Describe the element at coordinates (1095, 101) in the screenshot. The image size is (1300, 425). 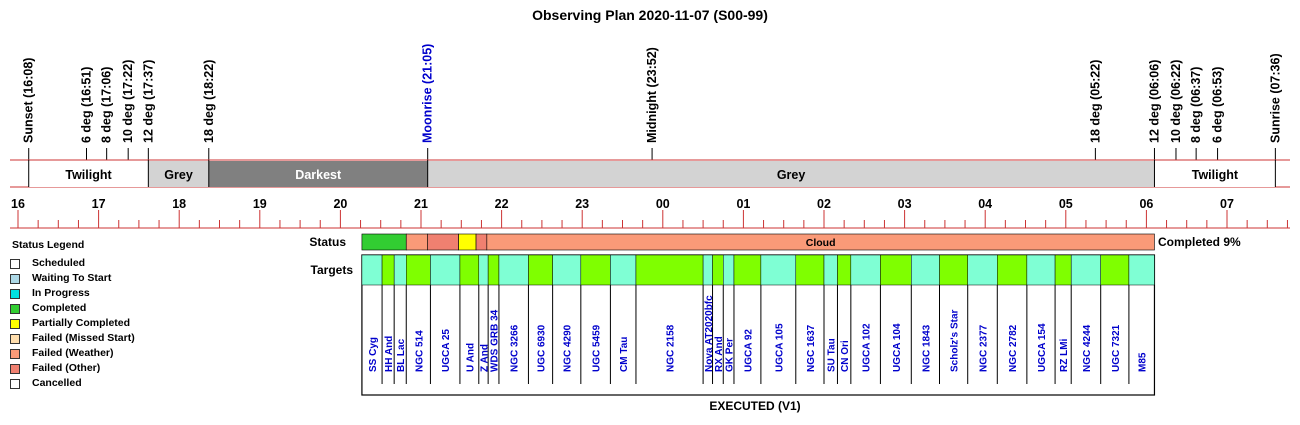
I see `event-label: 18 deg (05:22)` at that location.